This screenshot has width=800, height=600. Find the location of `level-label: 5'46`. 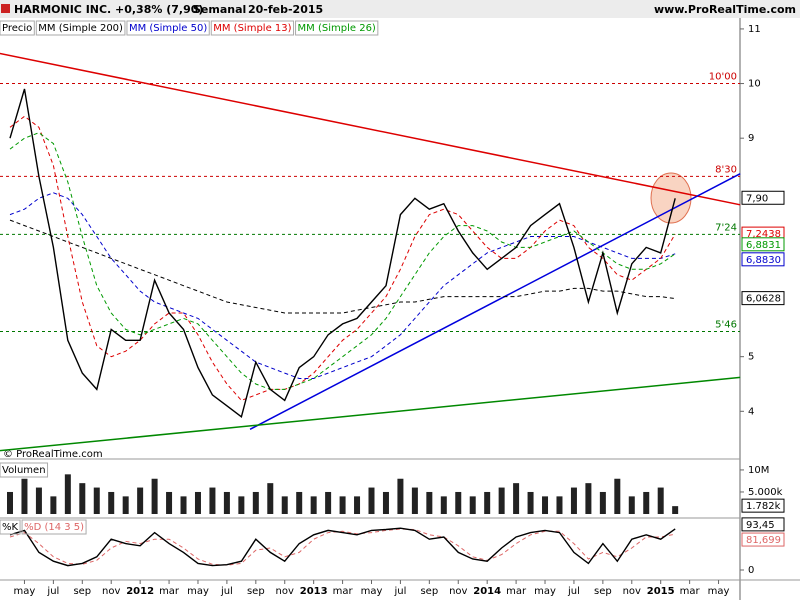

level-label: 5'46 is located at coordinates (726, 325).